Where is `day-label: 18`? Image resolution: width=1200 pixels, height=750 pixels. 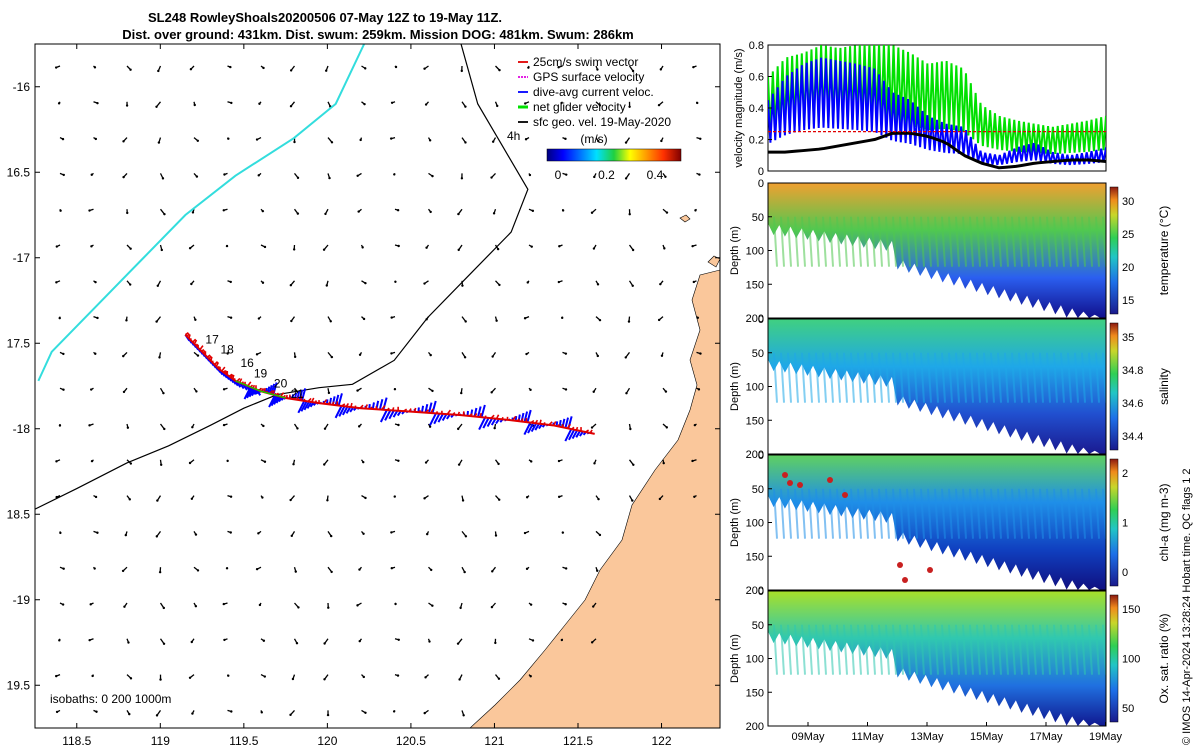 day-label: 18 is located at coordinates (227, 350).